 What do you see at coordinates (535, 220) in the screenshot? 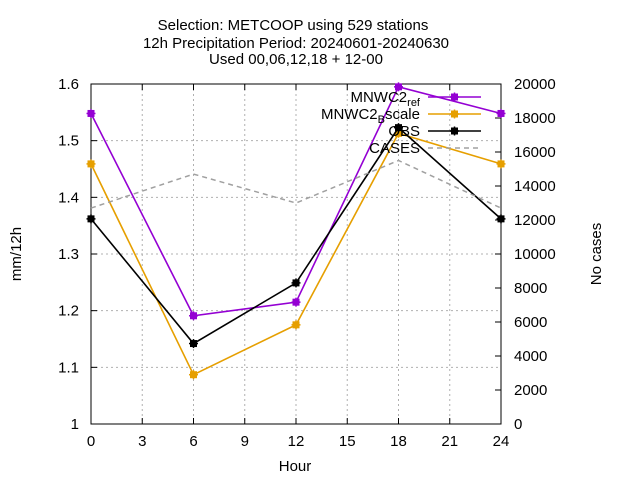
I see `y2-tick-label: 12000` at bounding box center [535, 220].